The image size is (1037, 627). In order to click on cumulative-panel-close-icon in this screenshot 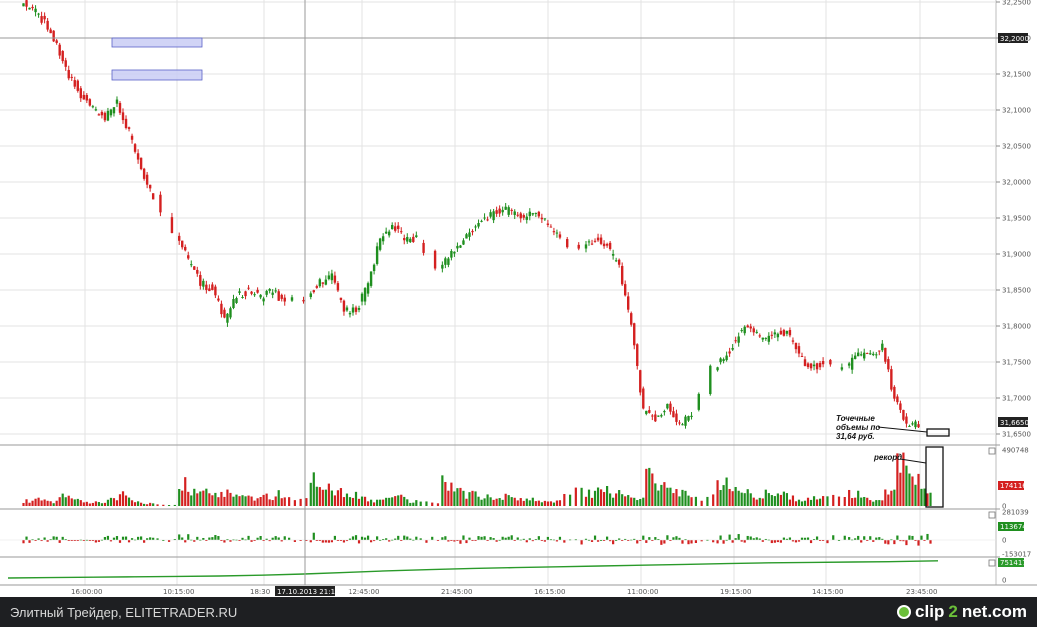, I will do `click(992, 563)`.